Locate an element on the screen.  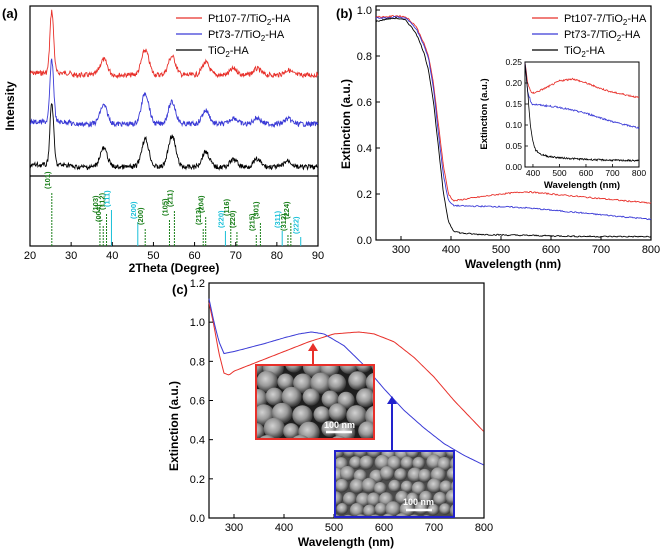
panel-b-ytick: 0.6 is located at coordinates (364, 103).